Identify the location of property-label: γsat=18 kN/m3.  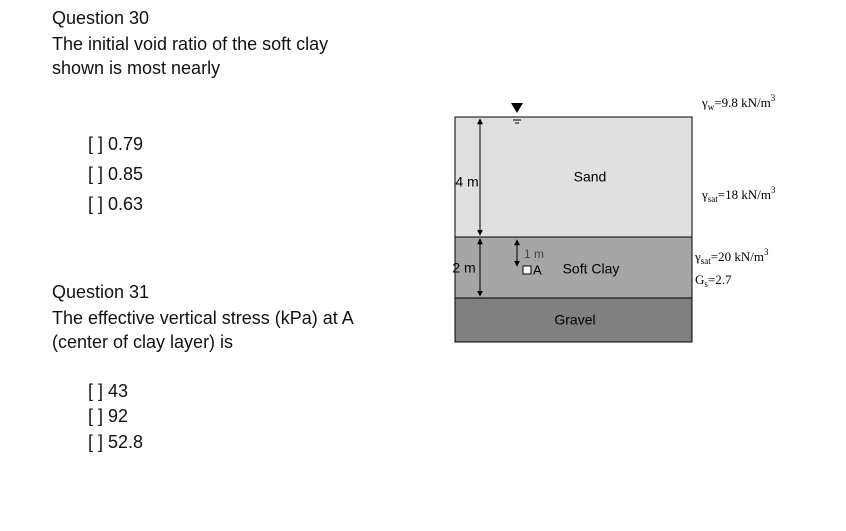
(738, 194).